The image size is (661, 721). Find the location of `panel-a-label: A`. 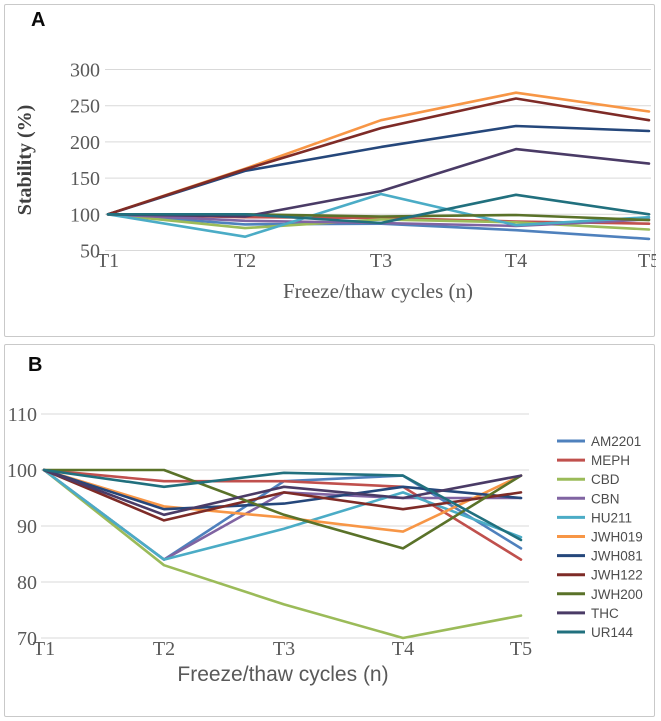

panel-a-label: A is located at coordinates (38, 20).